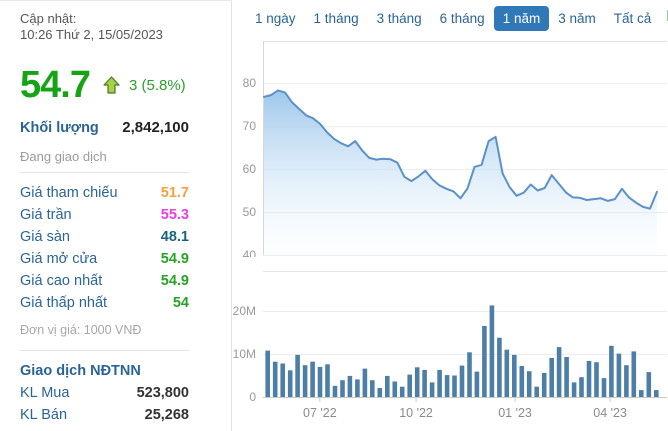 Image resolution: width=668 pixels, height=431 pixels. What do you see at coordinates (610, 413) in the screenshot?
I see `x-axis-label: 04 '23` at bounding box center [610, 413].